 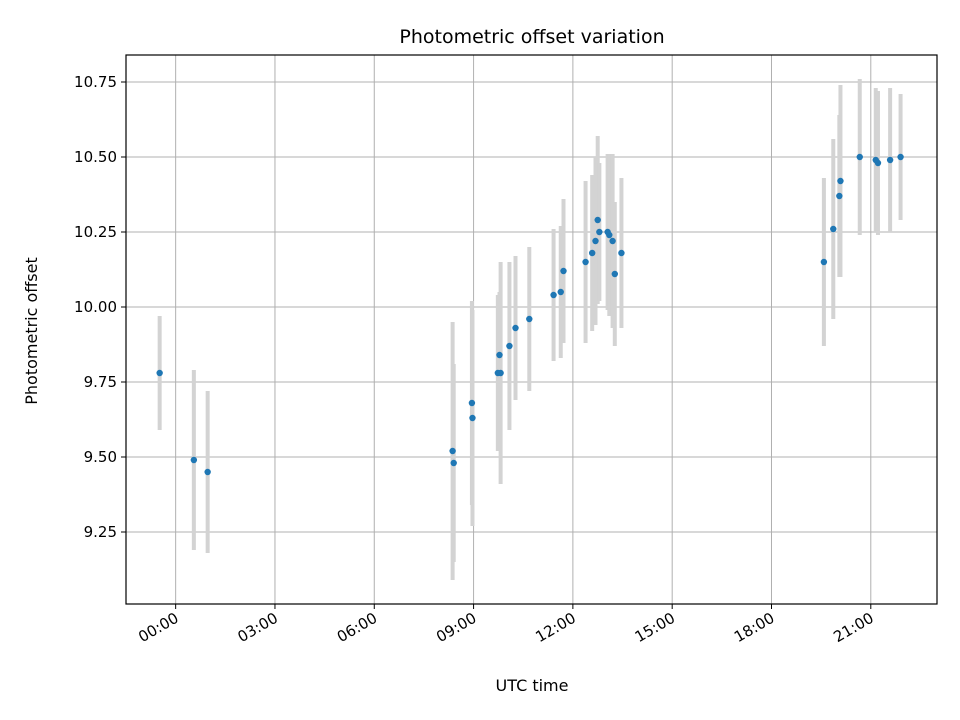 What do you see at coordinates (100, 382) in the screenshot?
I see `y-tick-label: 9.75` at bounding box center [100, 382].